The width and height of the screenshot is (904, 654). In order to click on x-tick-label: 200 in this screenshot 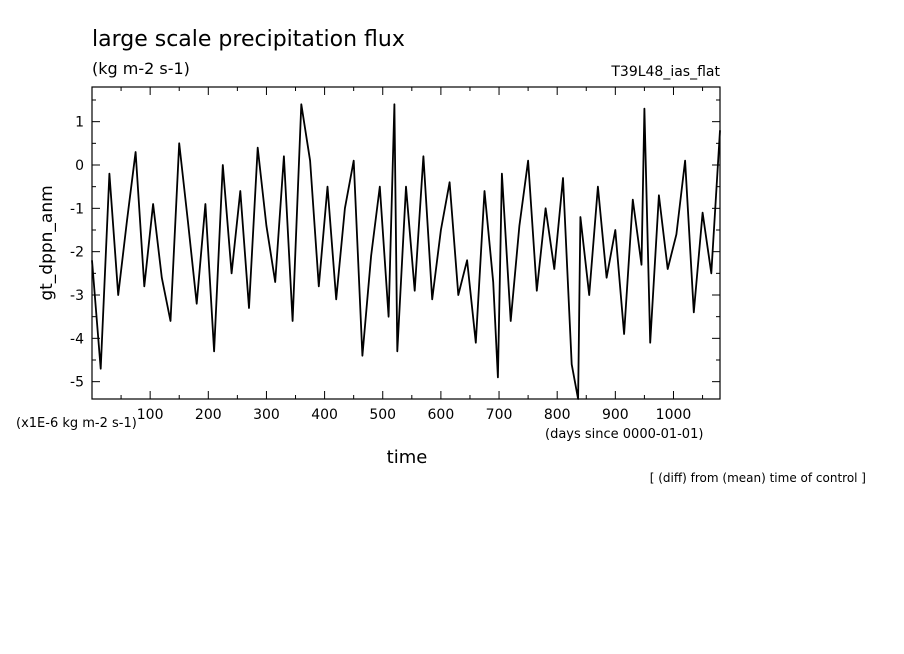, I will do `click(208, 415)`.